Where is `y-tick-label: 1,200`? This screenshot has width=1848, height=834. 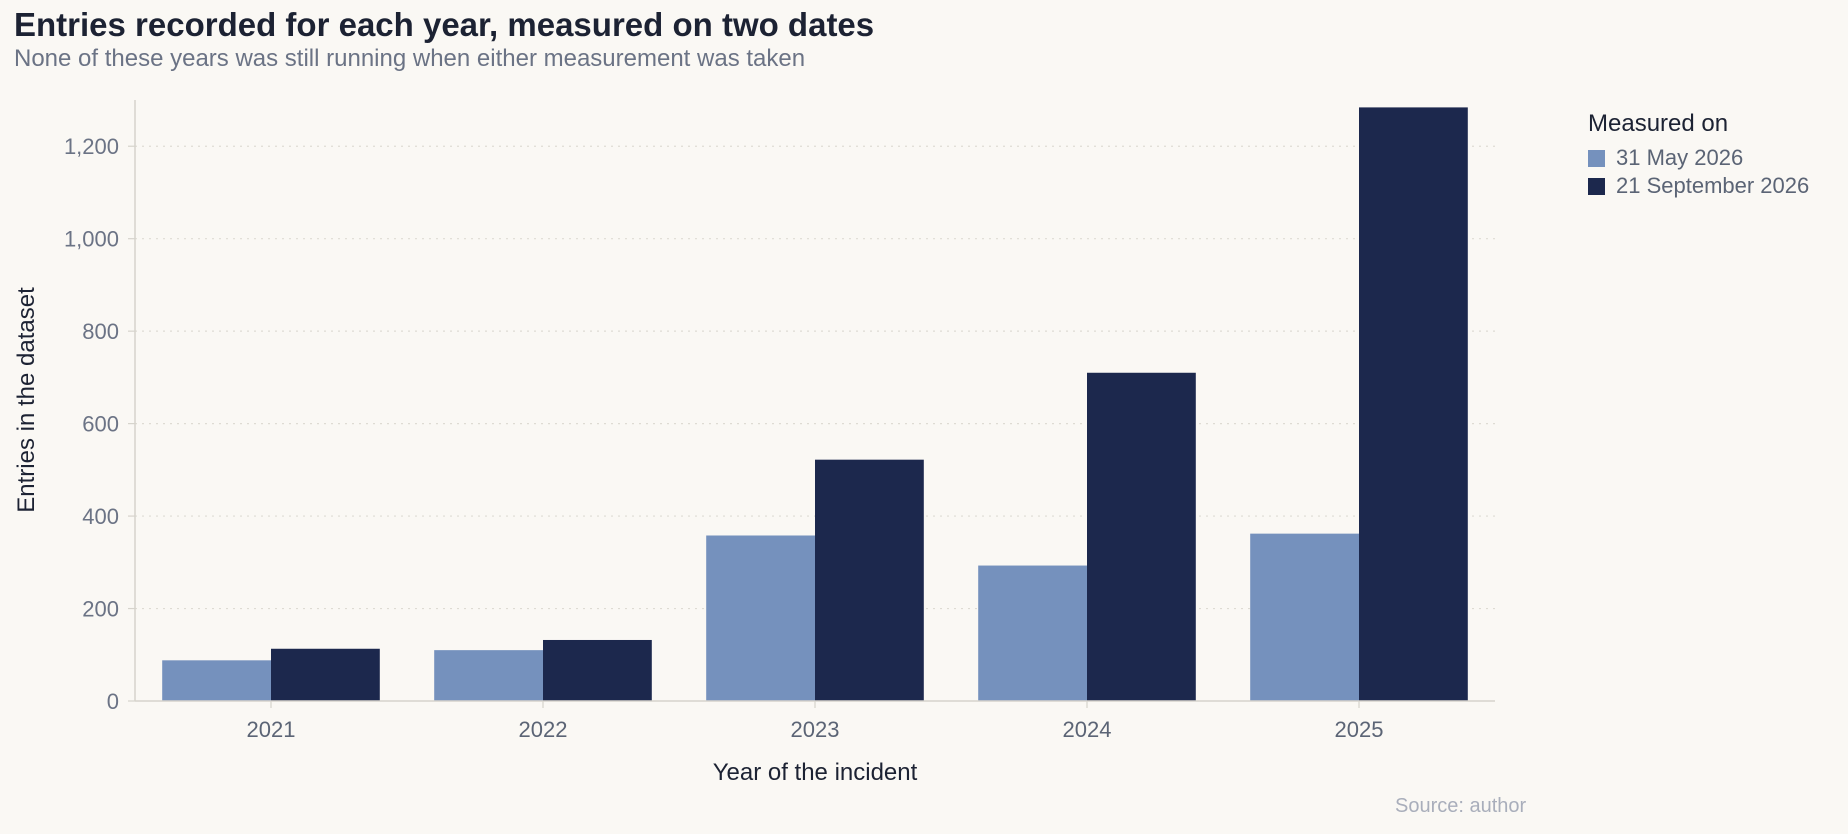 y-tick-label: 1,200 is located at coordinates (91, 146).